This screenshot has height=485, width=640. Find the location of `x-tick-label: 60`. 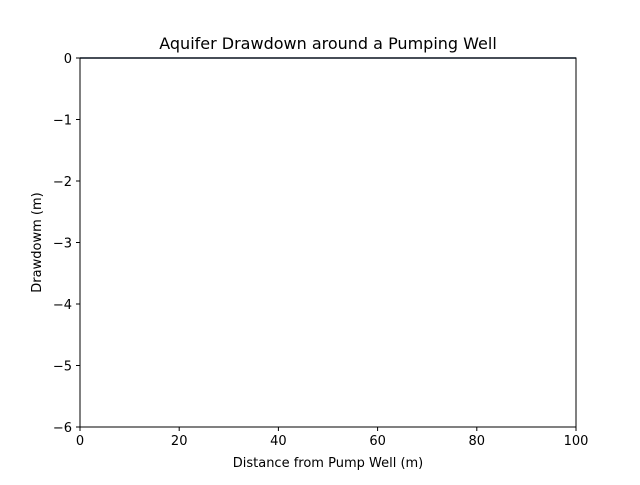

x-tick-label: 60 is located at coordinates (377, 441).